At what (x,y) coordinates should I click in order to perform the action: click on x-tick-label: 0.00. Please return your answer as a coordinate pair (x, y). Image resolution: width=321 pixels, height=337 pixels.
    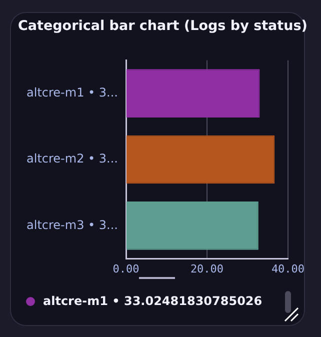
    Looking at the image, I should click on (126, 269).